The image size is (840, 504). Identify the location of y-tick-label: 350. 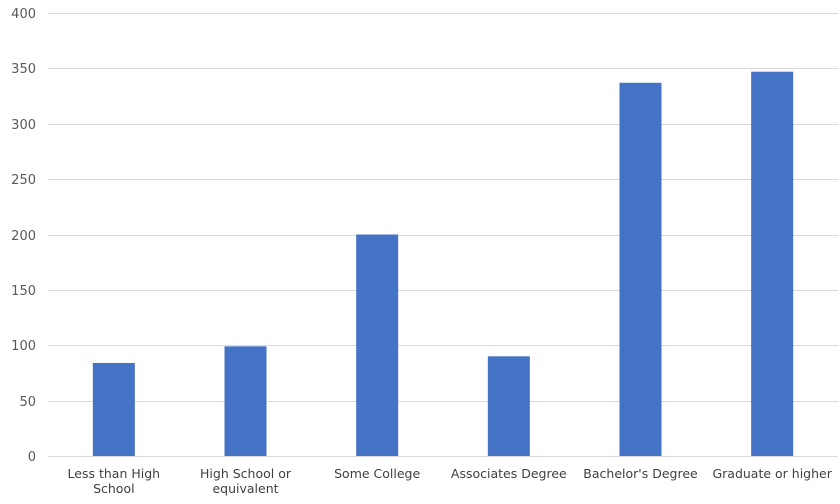
(23, 69).